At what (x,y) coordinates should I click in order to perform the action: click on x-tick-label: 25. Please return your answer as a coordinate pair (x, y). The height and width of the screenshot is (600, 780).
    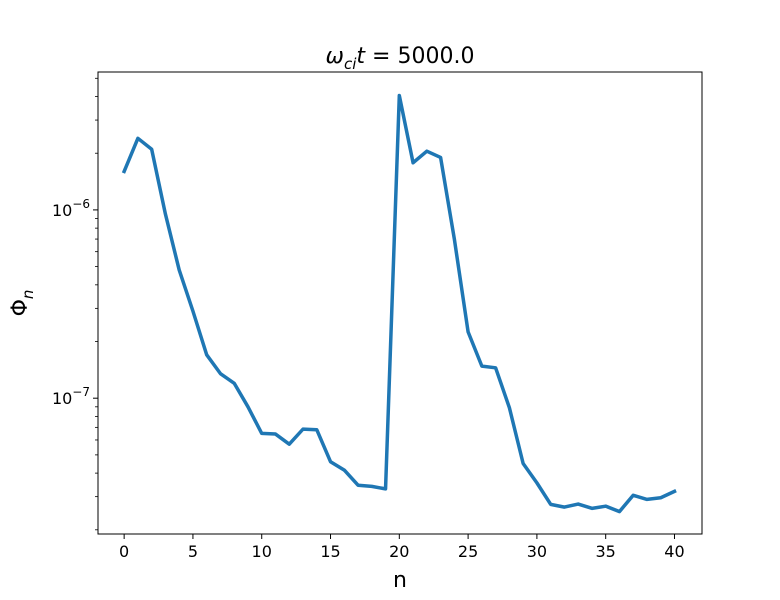
    Looking at the image, I should click on (468, 551).